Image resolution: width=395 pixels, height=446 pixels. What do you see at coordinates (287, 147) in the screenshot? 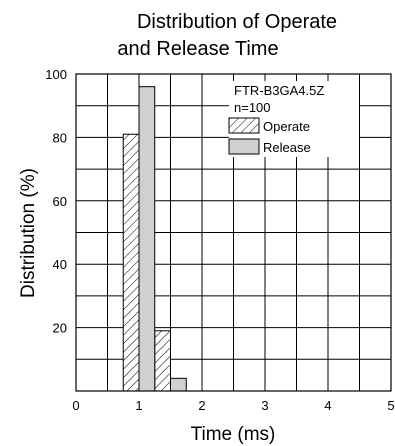
I see `legend-label-release: Release` at bounding box center [287, 147].